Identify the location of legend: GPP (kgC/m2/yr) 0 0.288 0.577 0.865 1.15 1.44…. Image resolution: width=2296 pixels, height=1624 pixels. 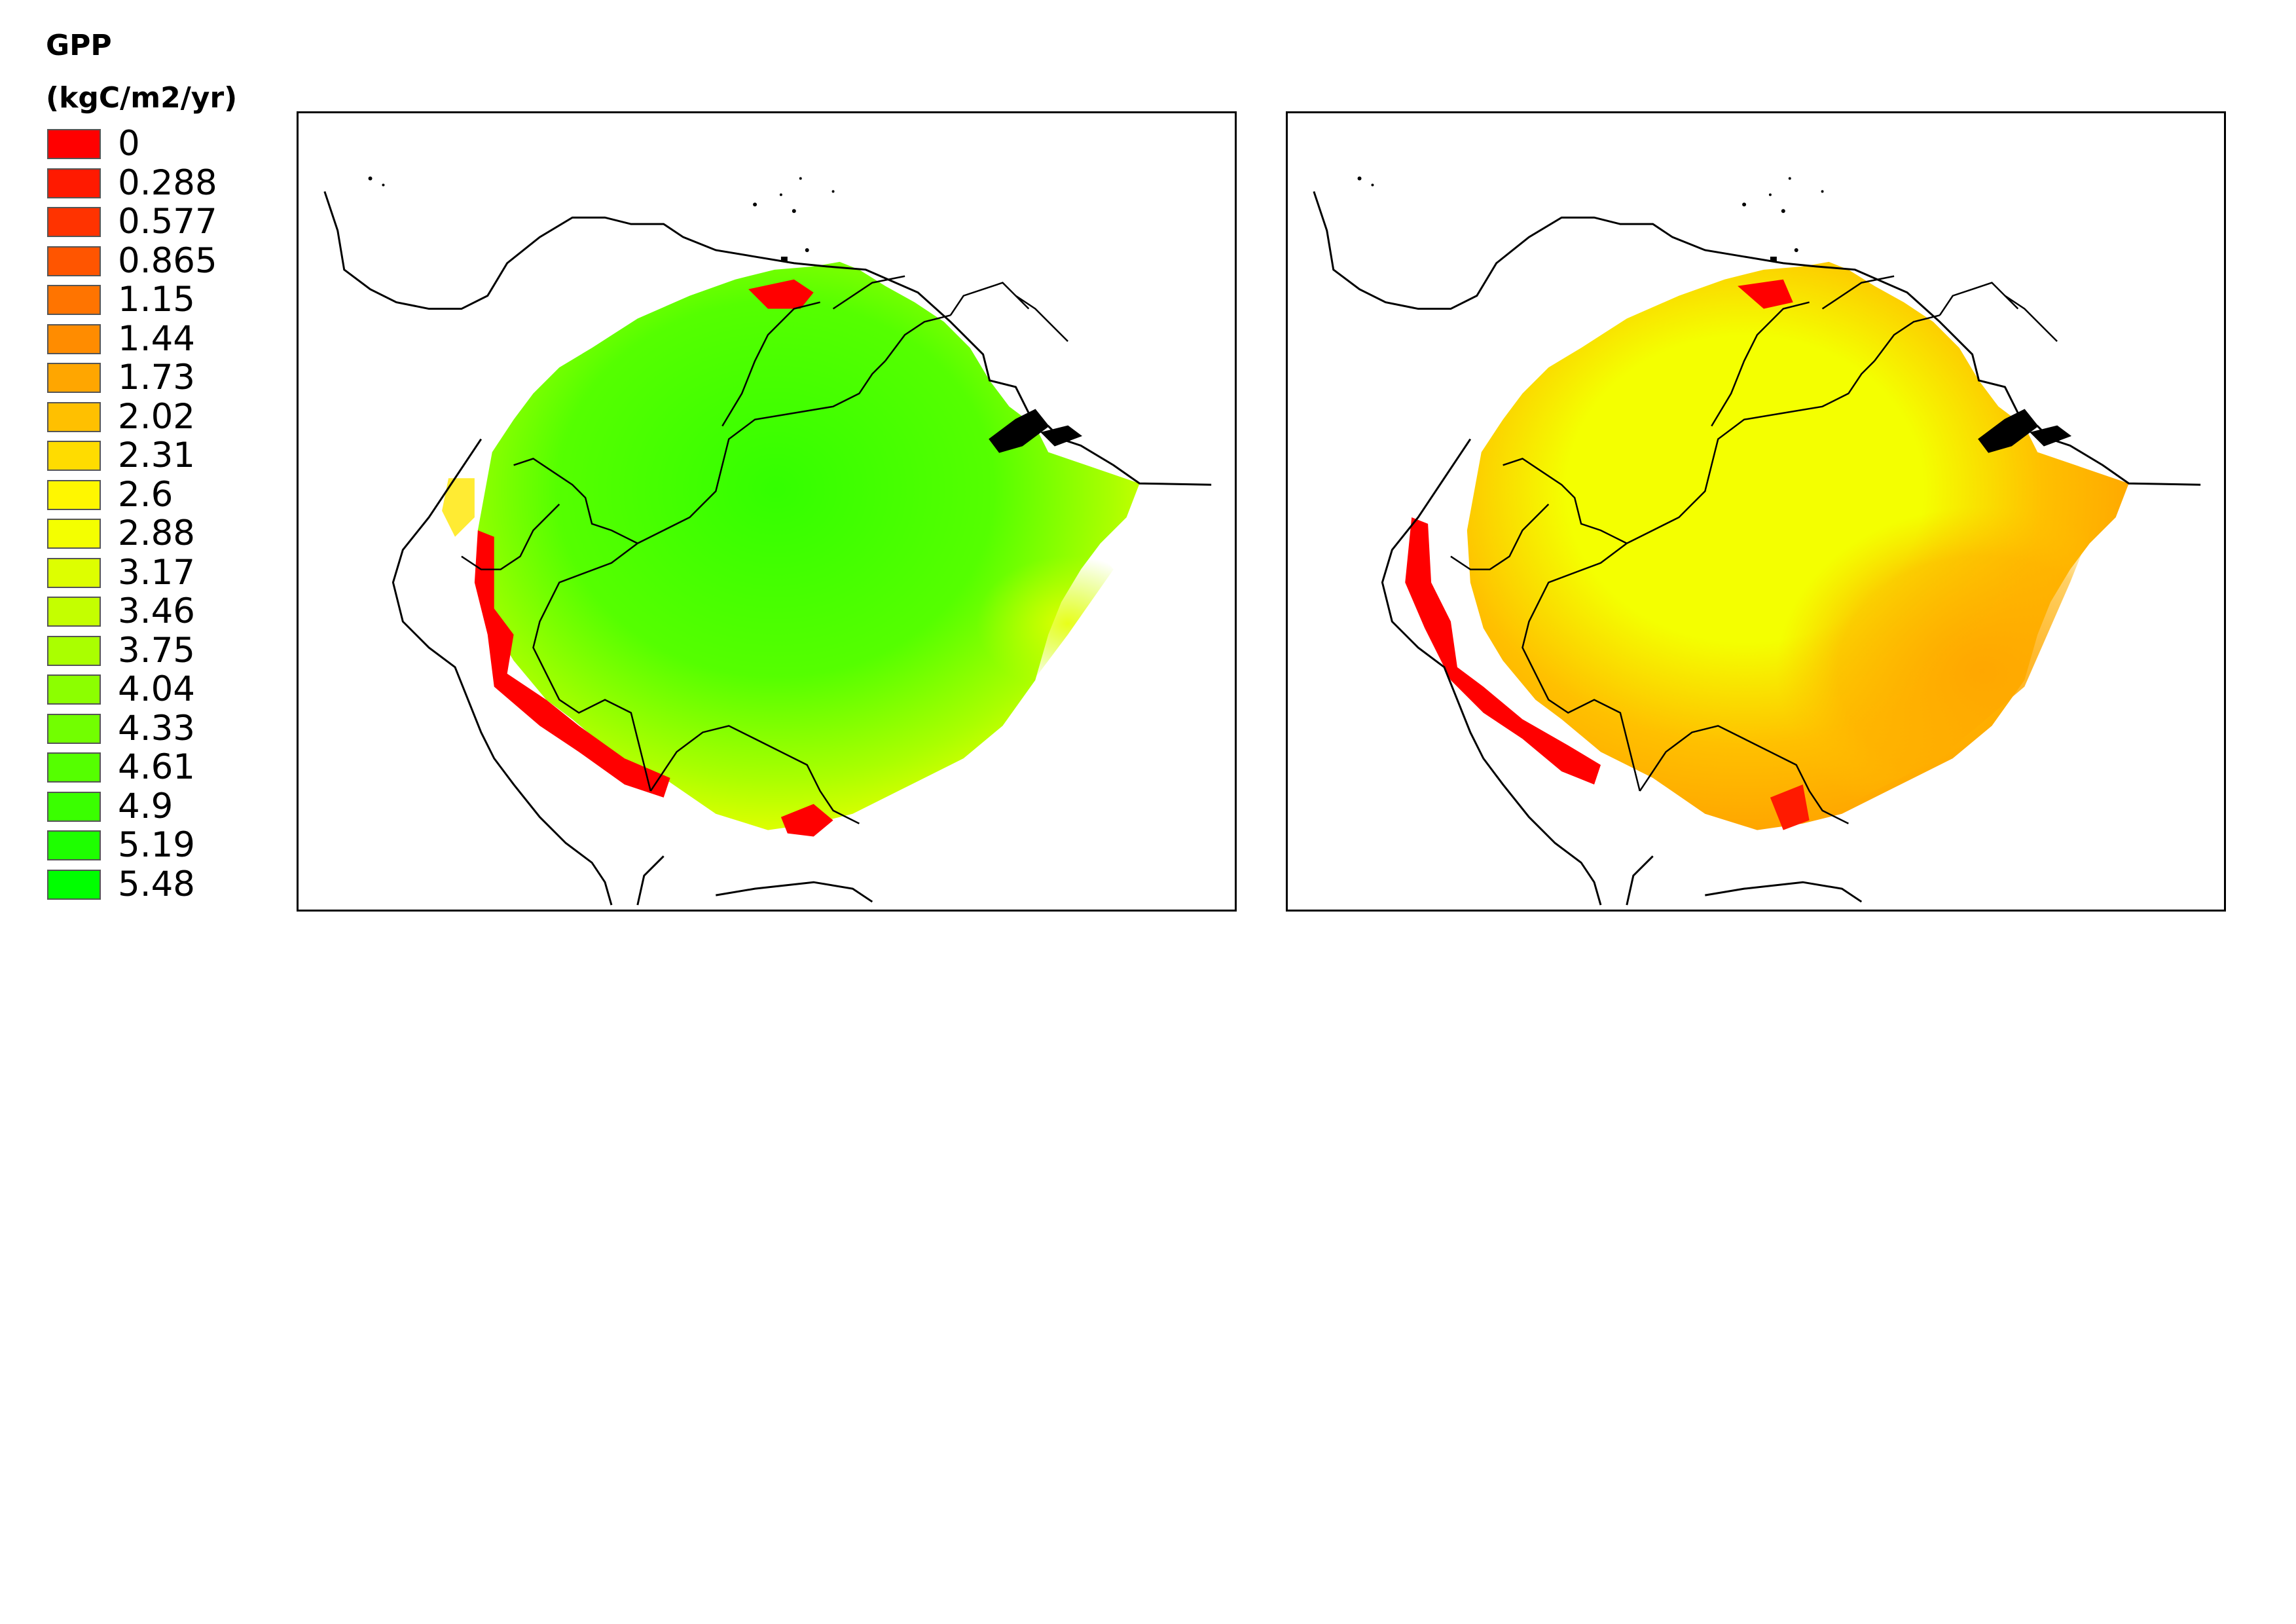
(164, 462).